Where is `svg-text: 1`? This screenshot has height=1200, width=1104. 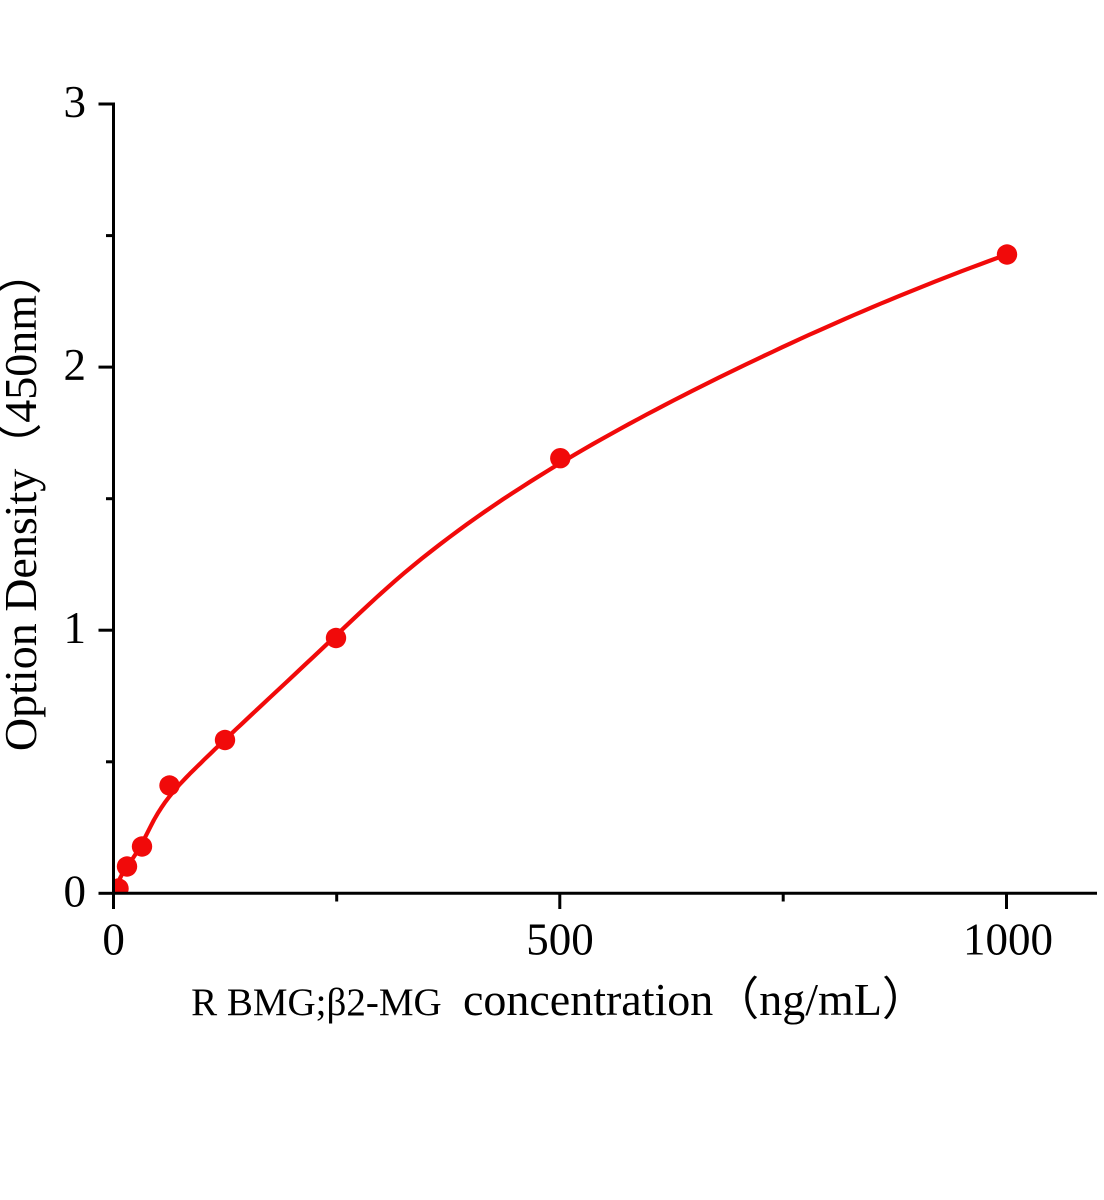
svg-text: 1 is located at coordinates (75, 628).